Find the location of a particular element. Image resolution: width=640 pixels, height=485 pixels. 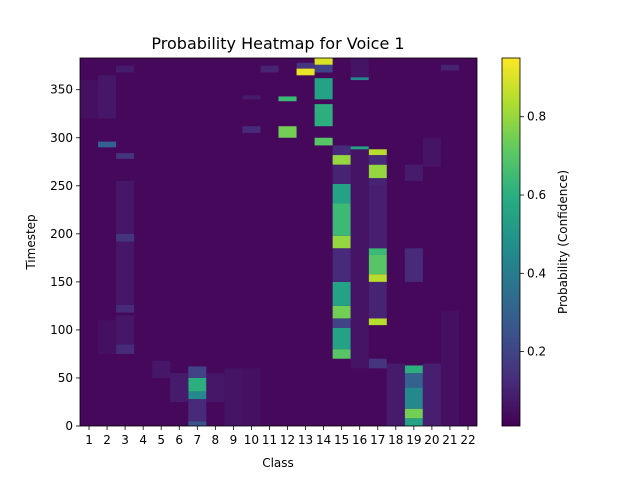

y-axis: 0 50 100 150 200 250 300 350 is located at coordinates (65, 258).